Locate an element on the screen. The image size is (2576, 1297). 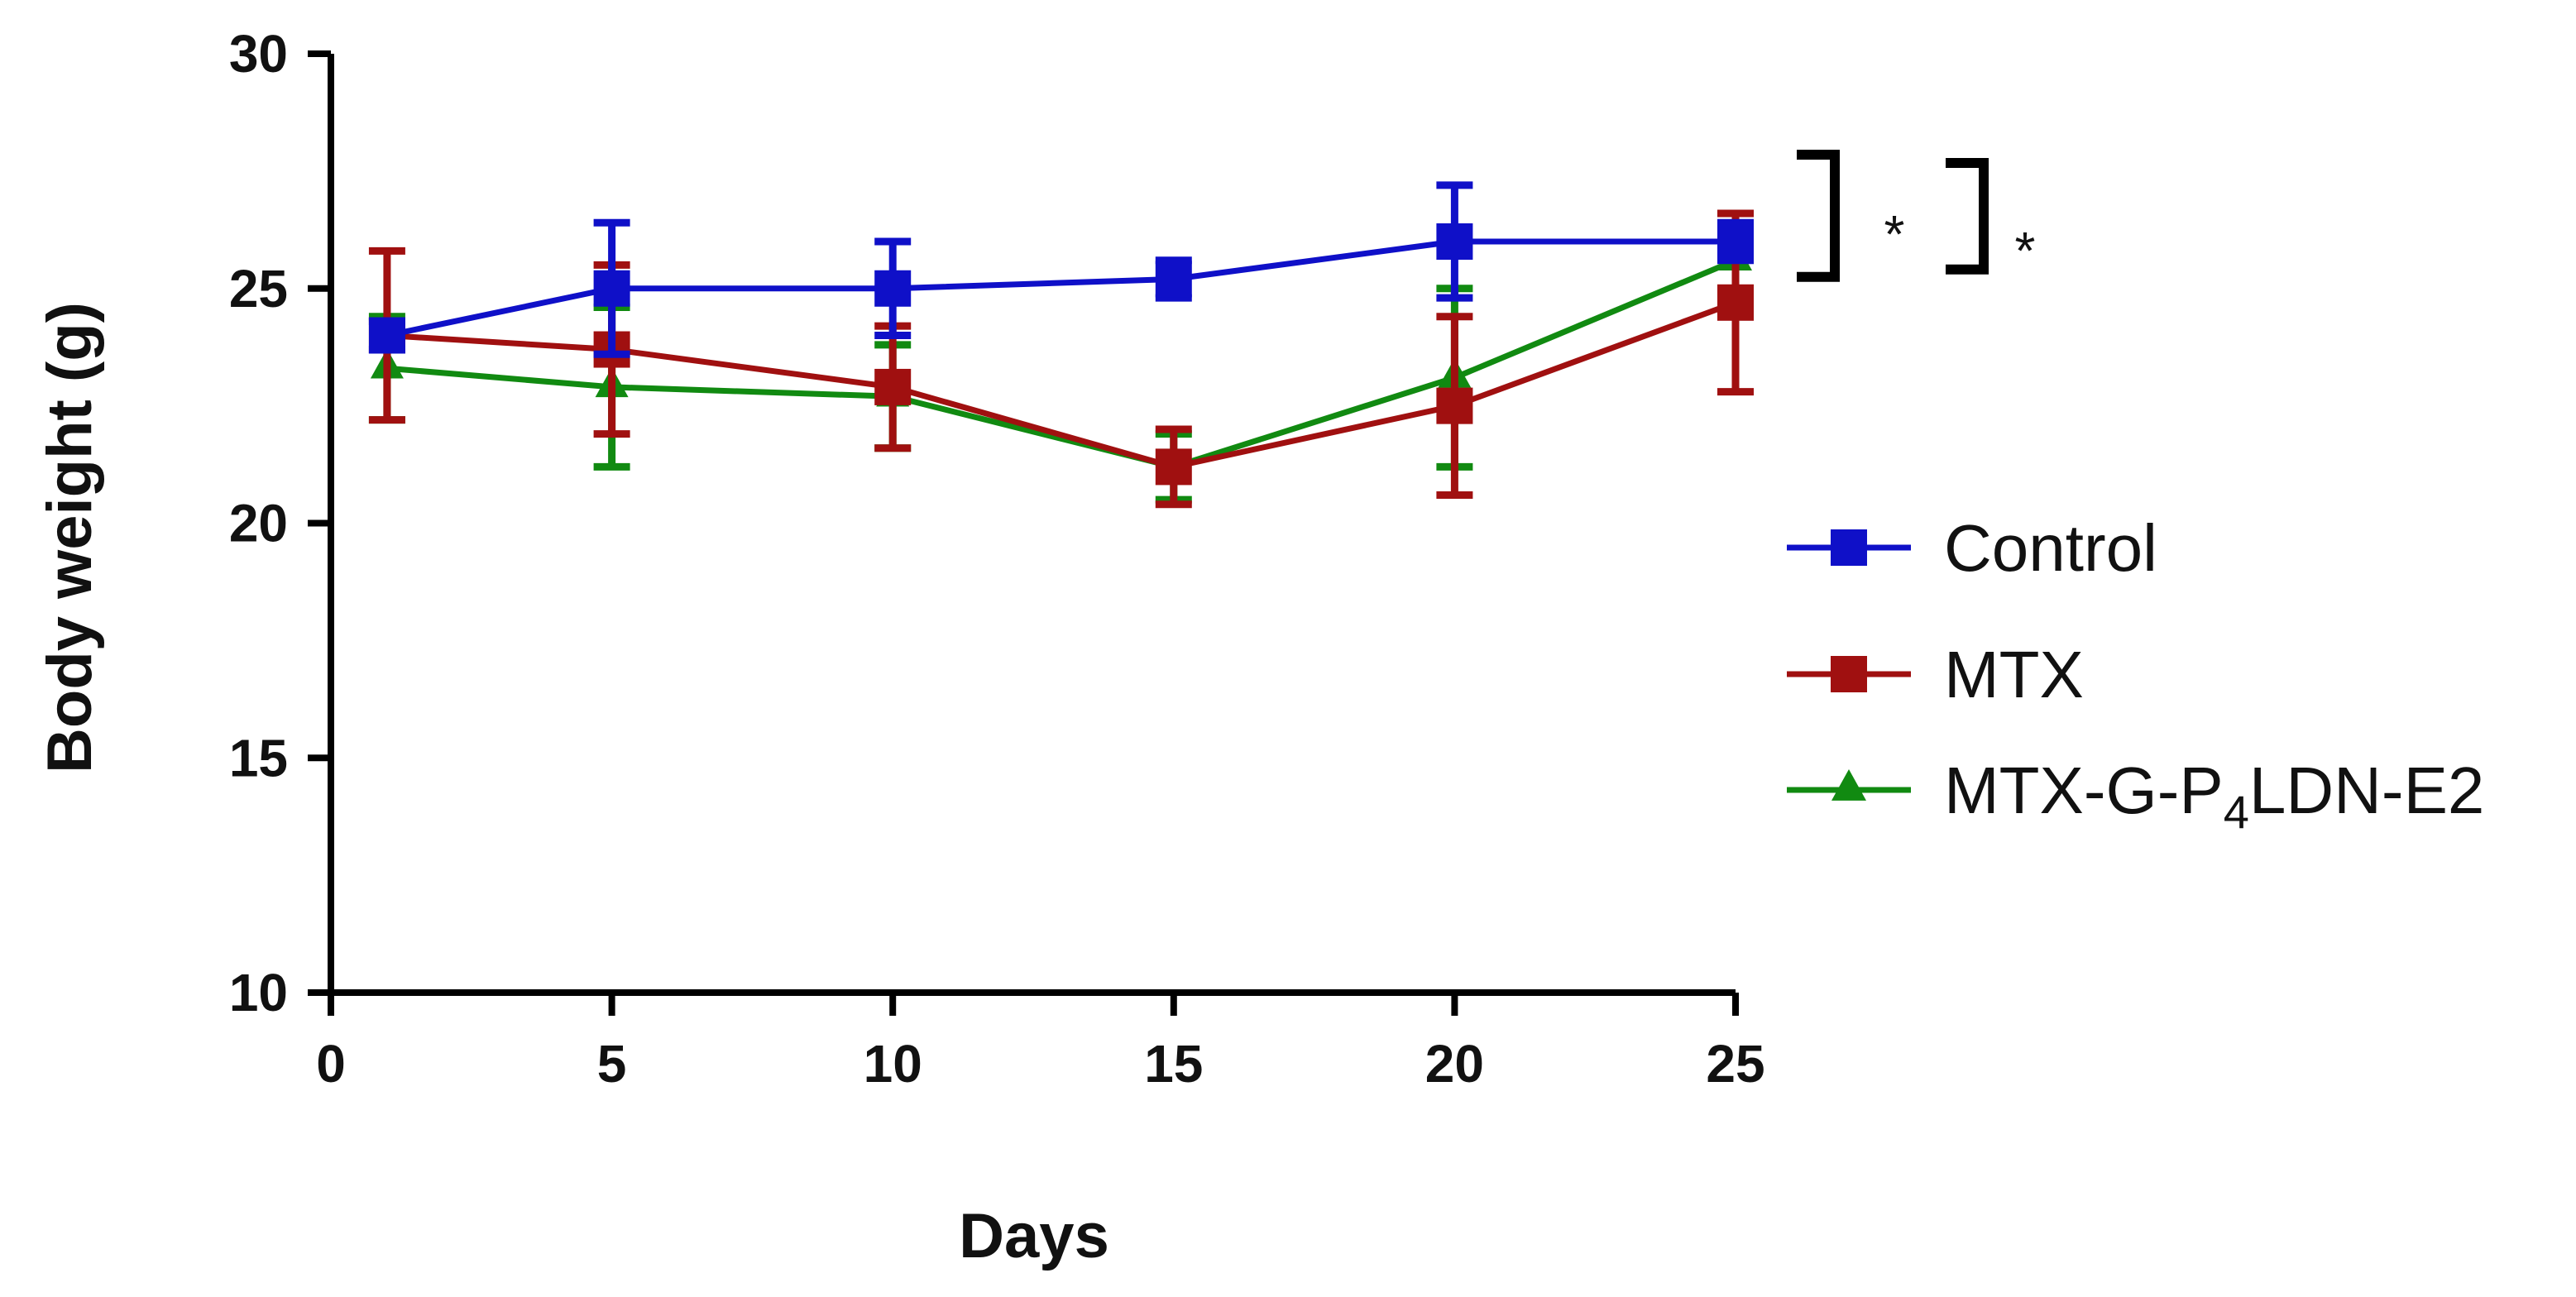
legend-item-control: Control is located at coordinates (1972, 548).